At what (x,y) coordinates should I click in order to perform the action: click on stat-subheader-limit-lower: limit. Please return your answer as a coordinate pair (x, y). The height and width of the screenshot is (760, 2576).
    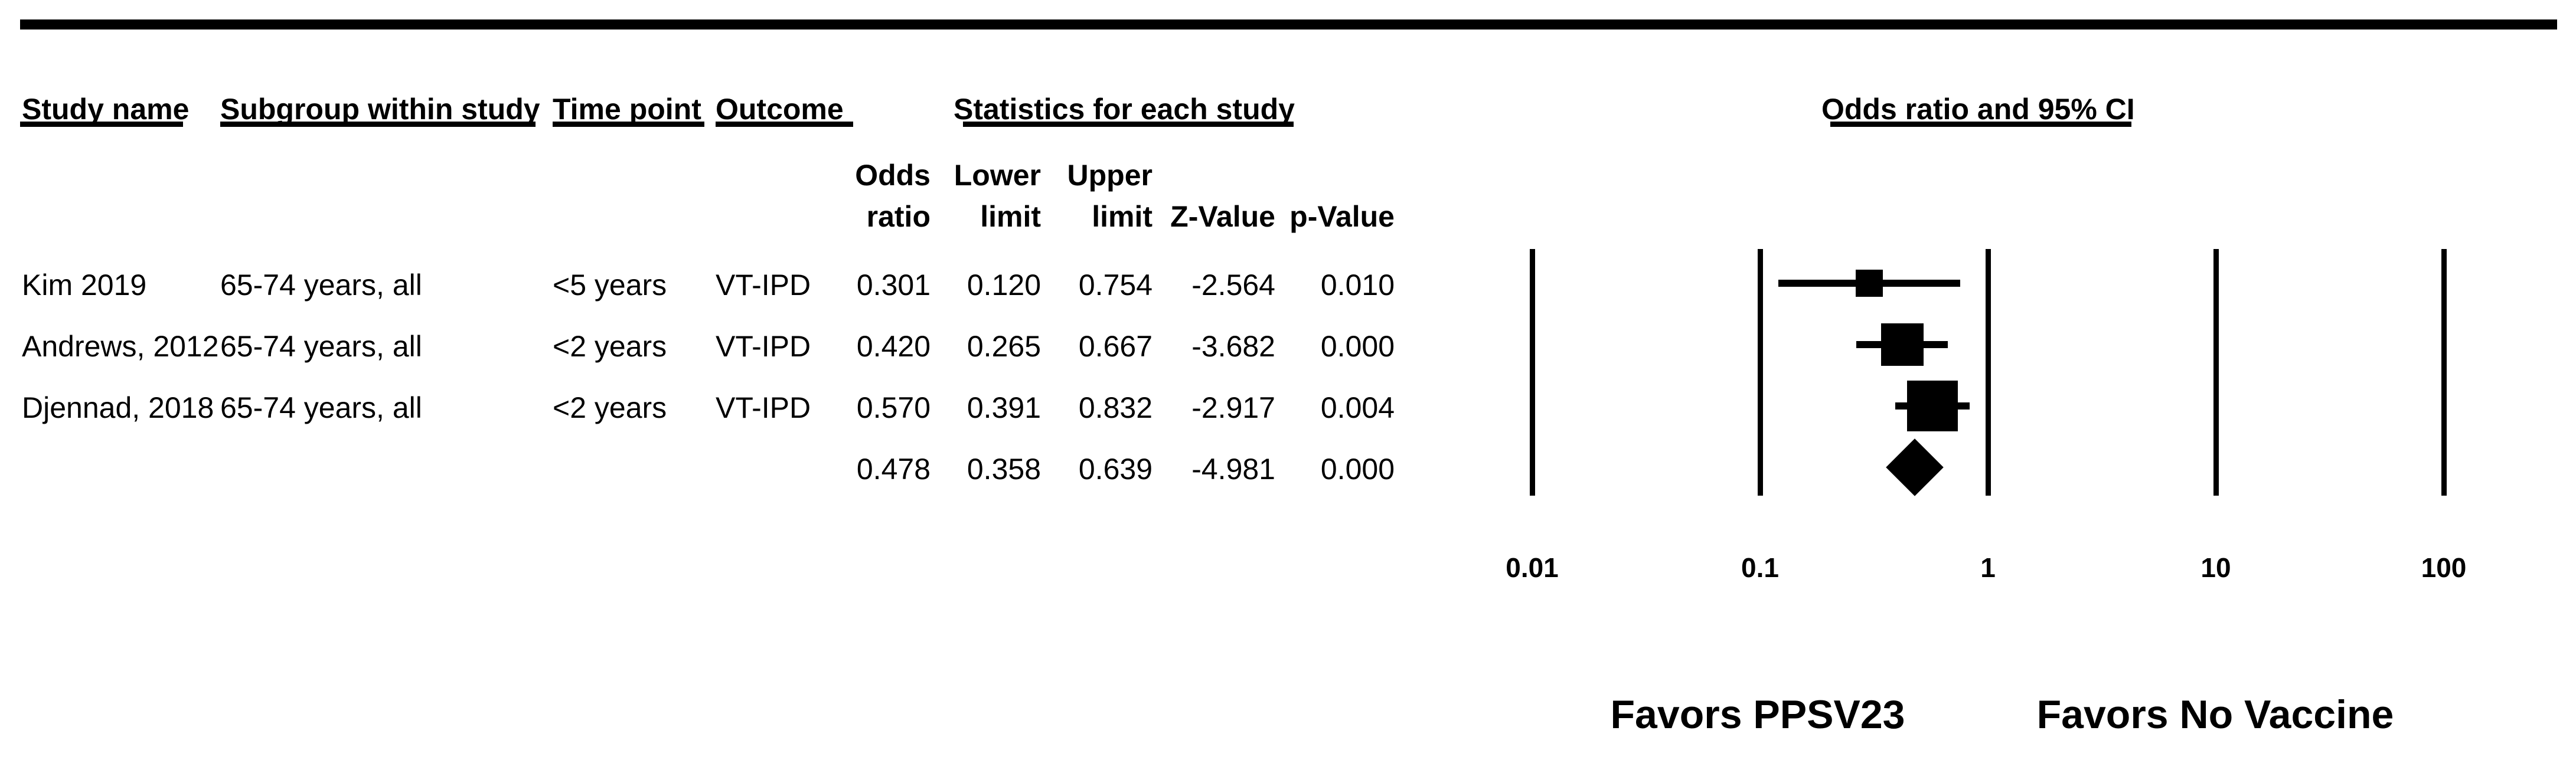
    Looking at the image, I should click on (1010, 216).